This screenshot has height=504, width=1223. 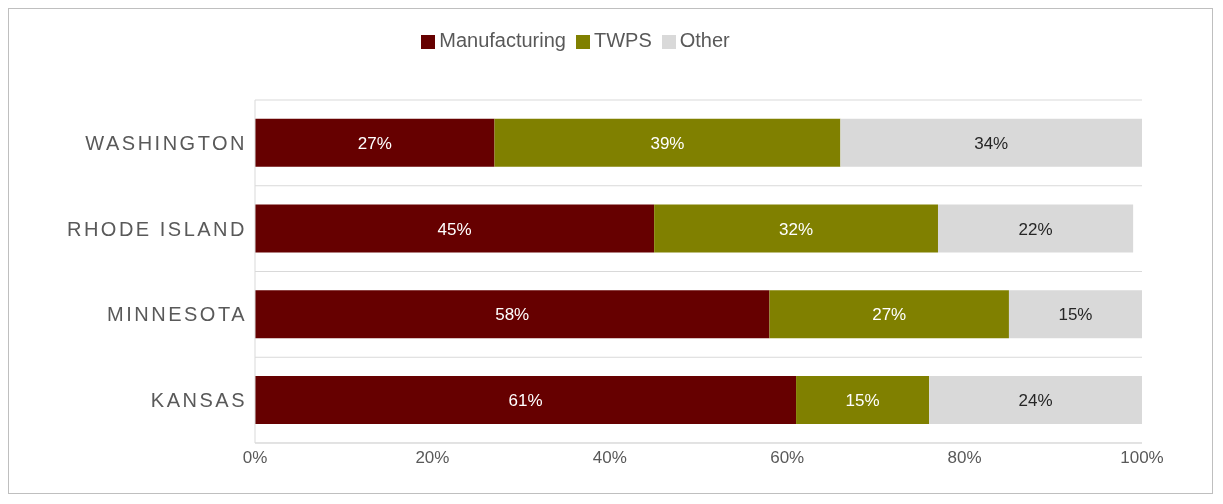 I want to click on y-tick-label: KANSAS, so click(x=198, y=400).